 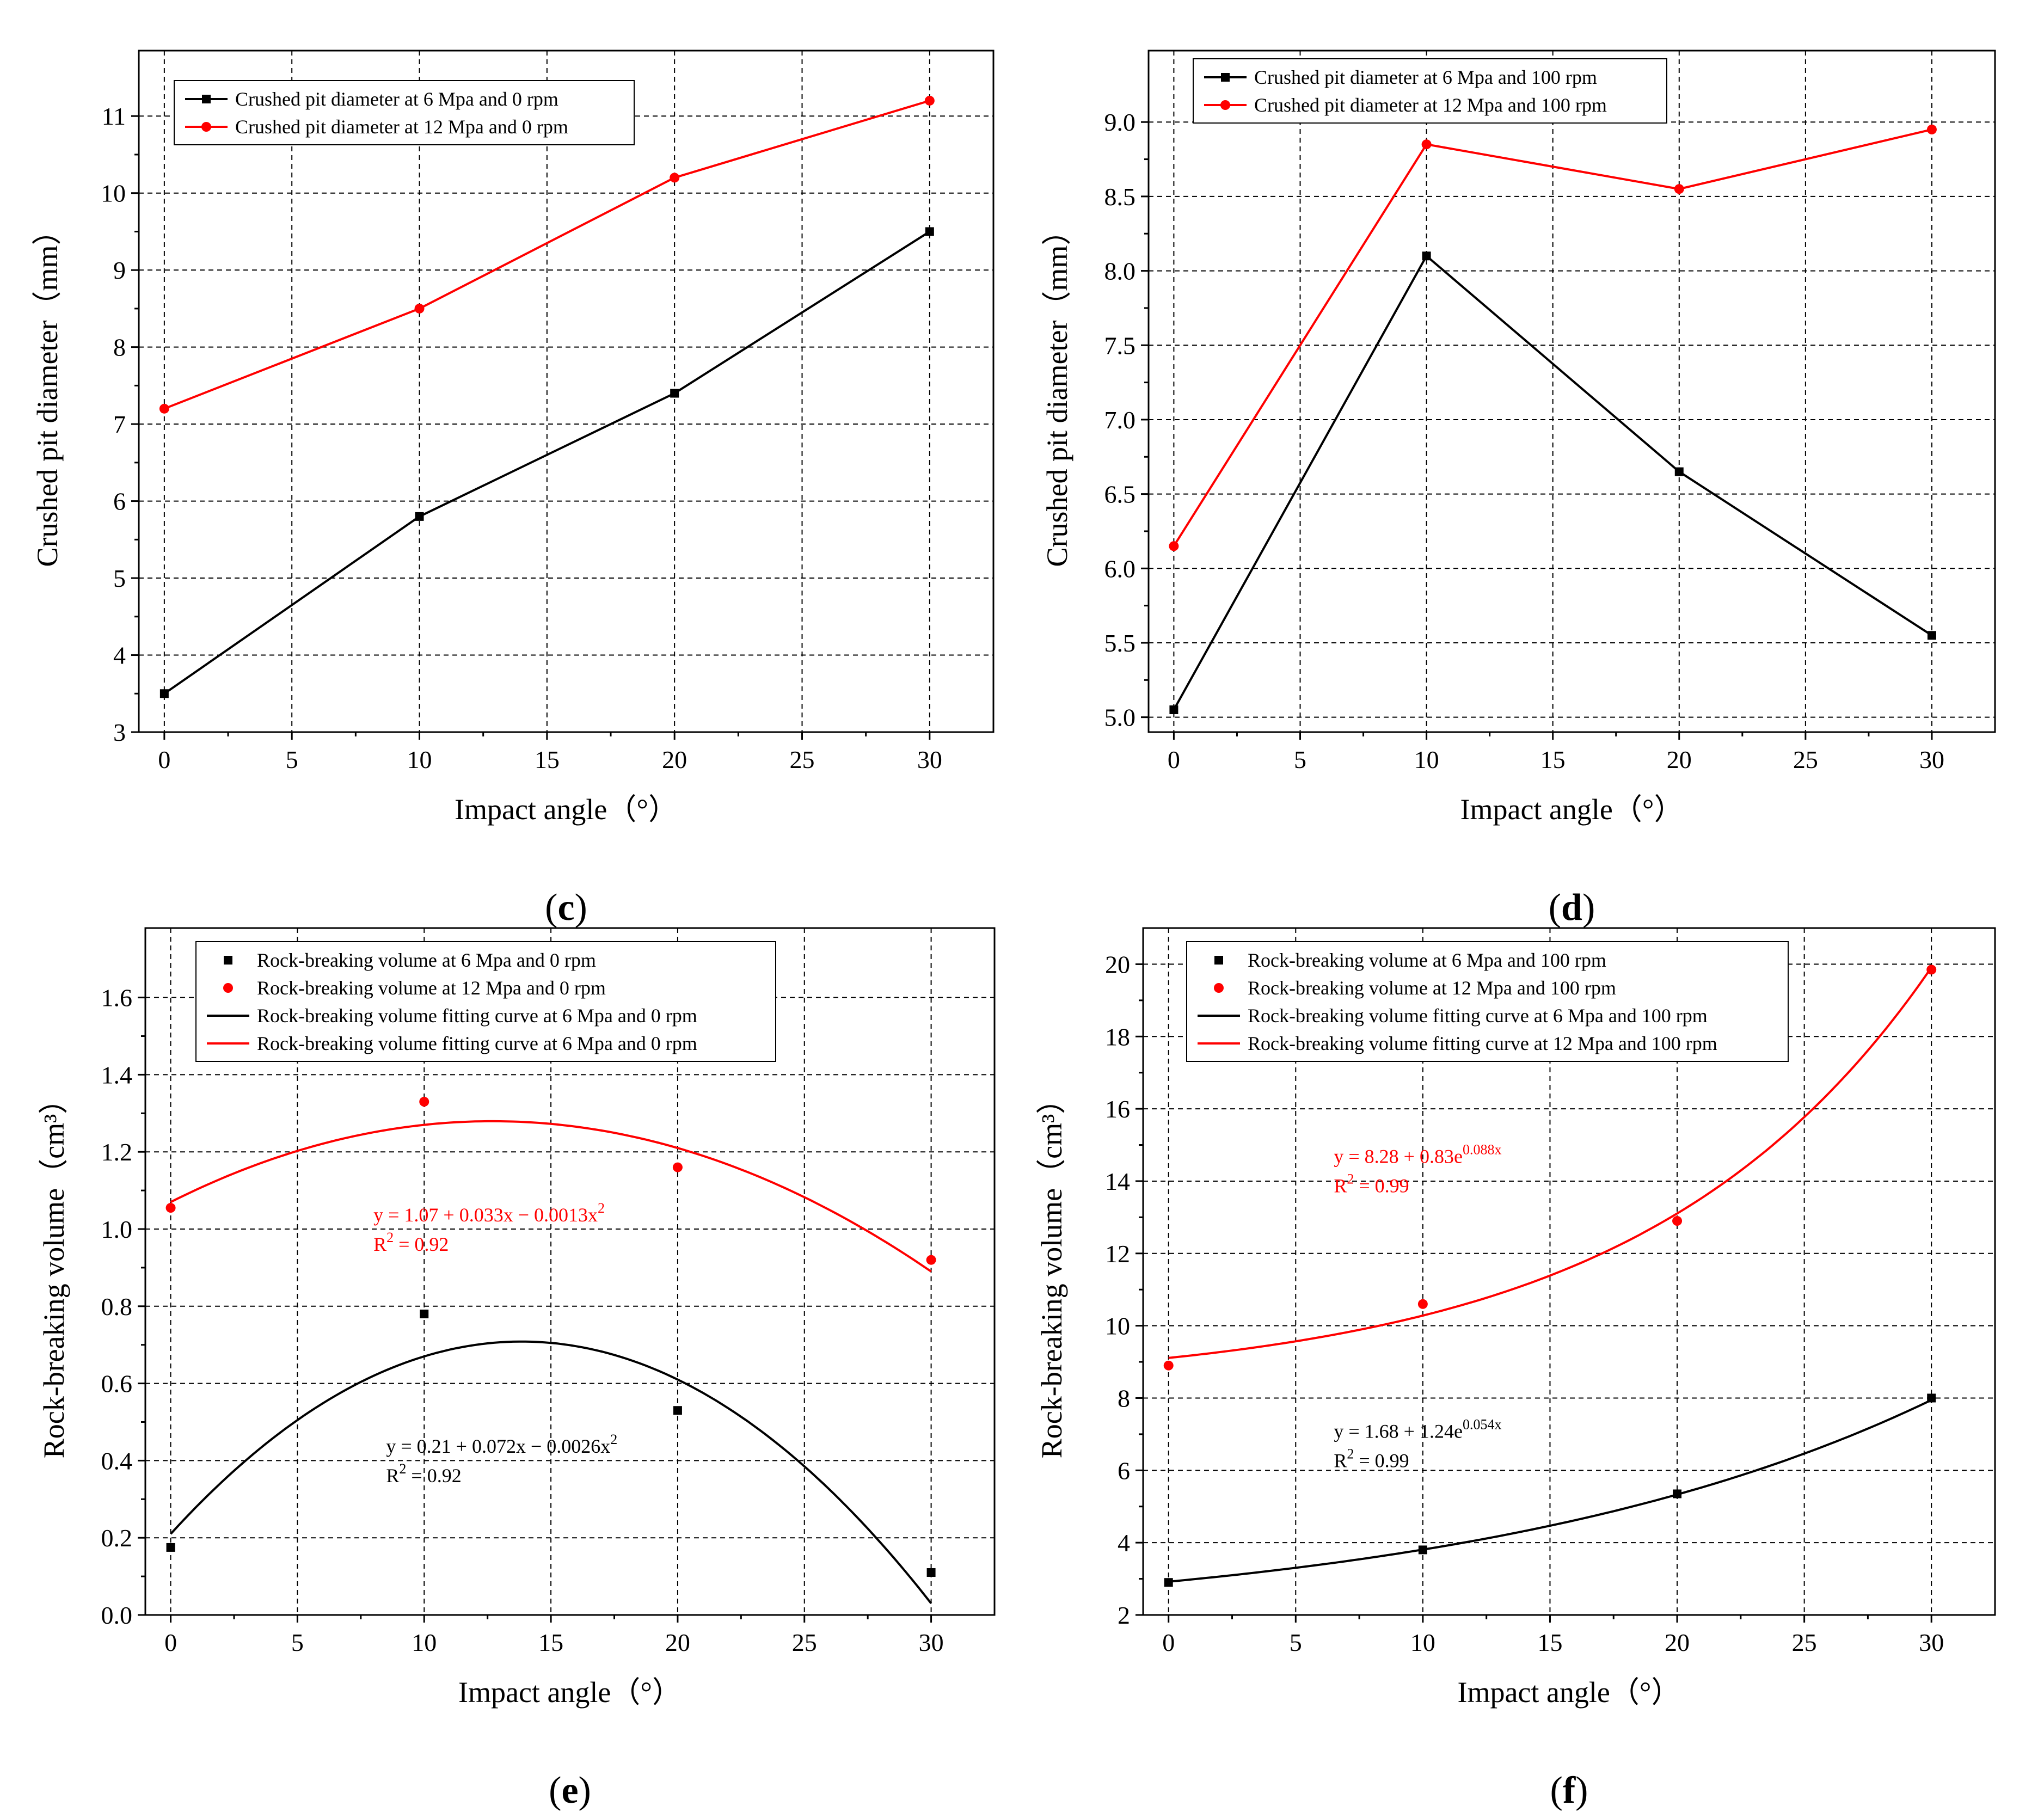 What do you see at coordinates (1120, 122) in the screenshot?
I see `y-tick-label: 9.0` at bounding box center [1120, 122].